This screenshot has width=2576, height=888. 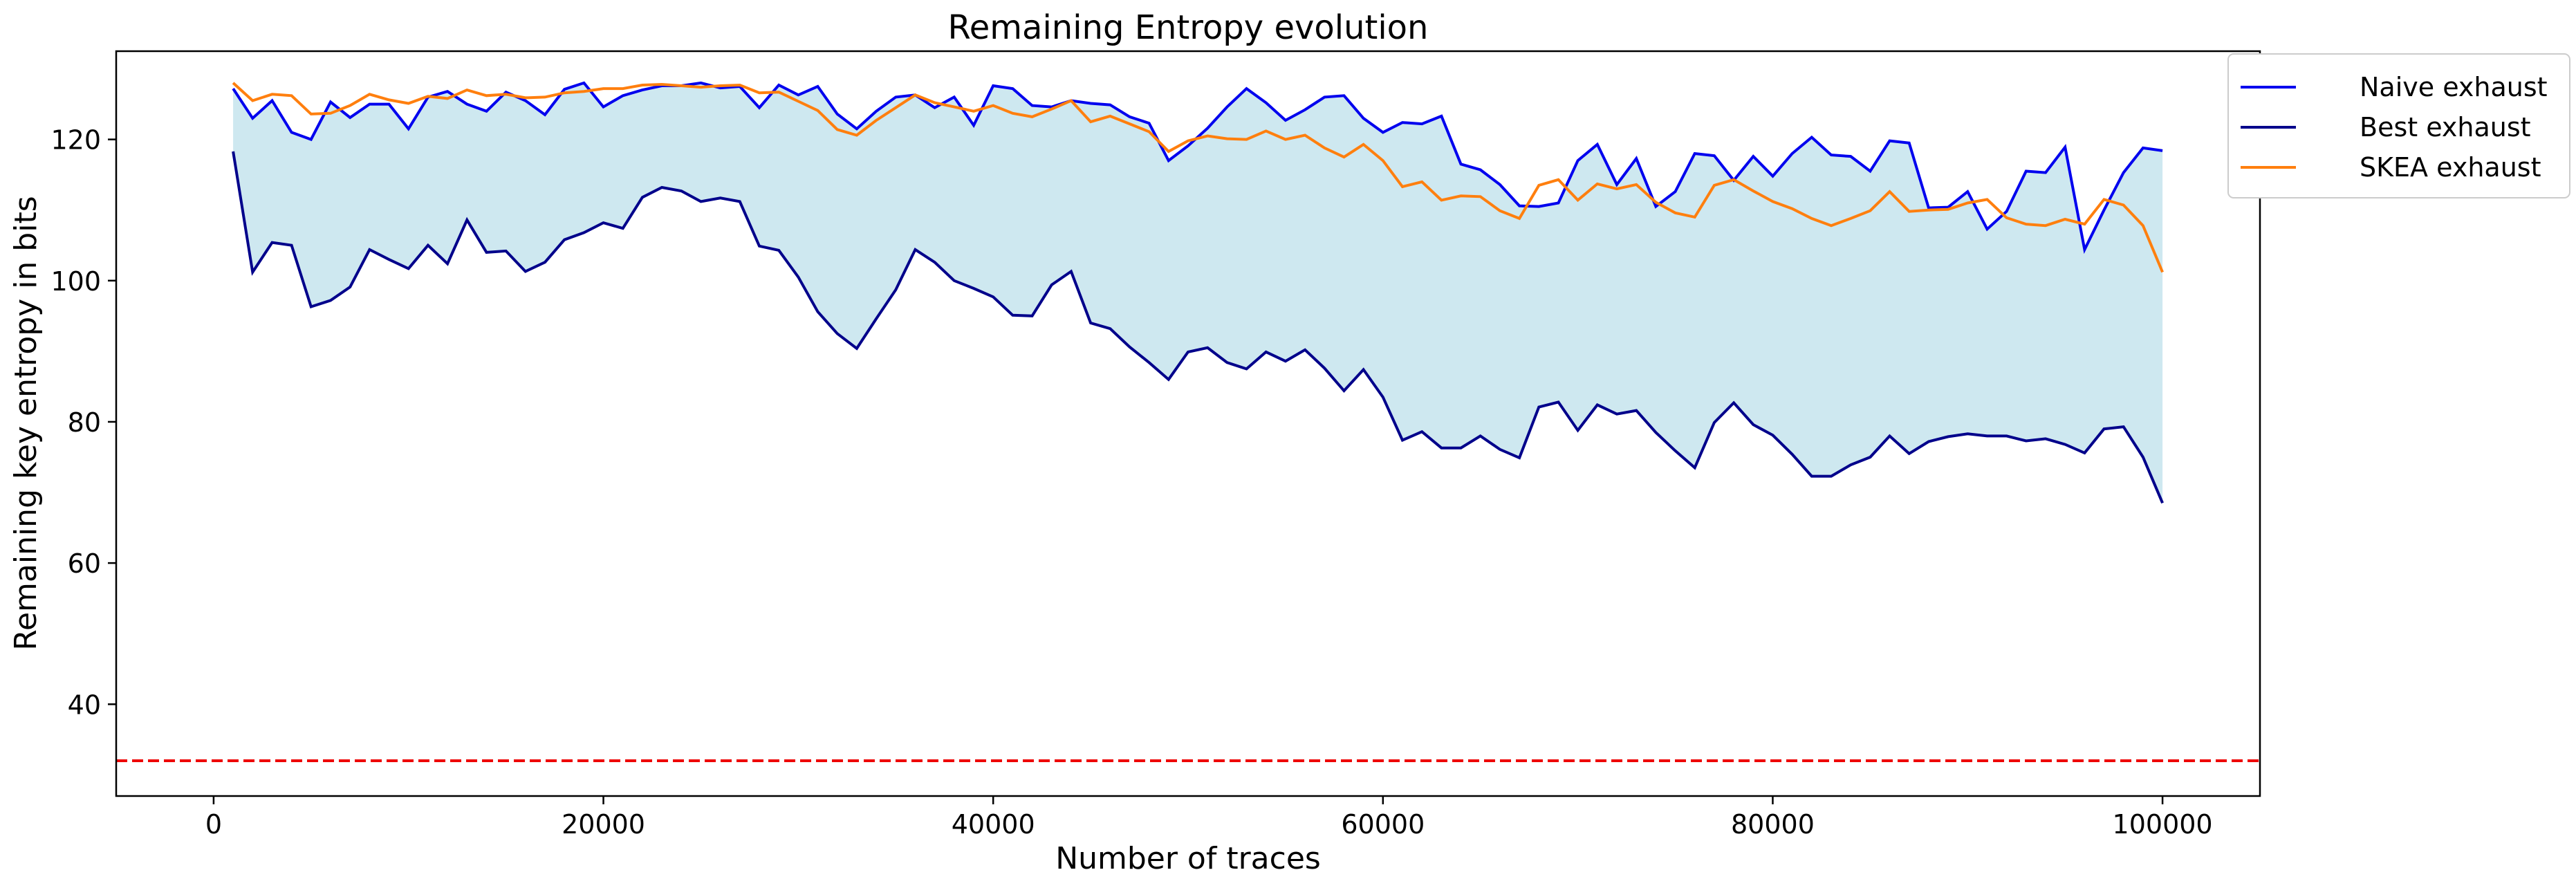 I want to click on x-tick-label: 100000, so click(x=2163, y=824).